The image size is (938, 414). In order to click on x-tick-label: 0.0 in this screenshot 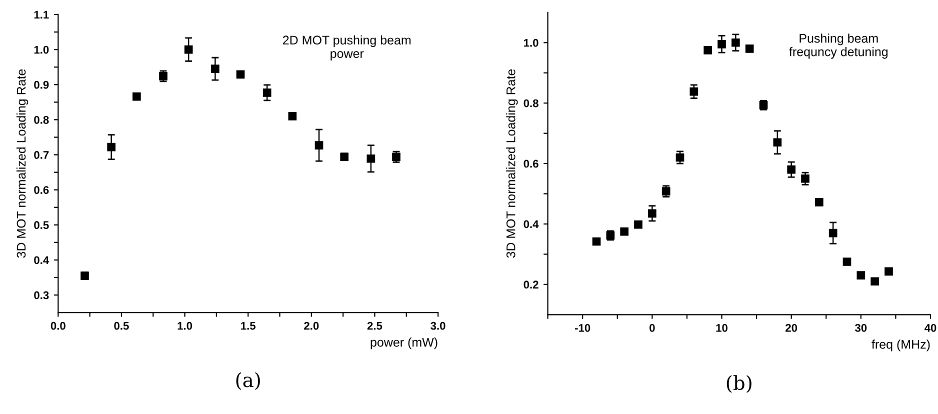, I will do `click(58, 326)`.